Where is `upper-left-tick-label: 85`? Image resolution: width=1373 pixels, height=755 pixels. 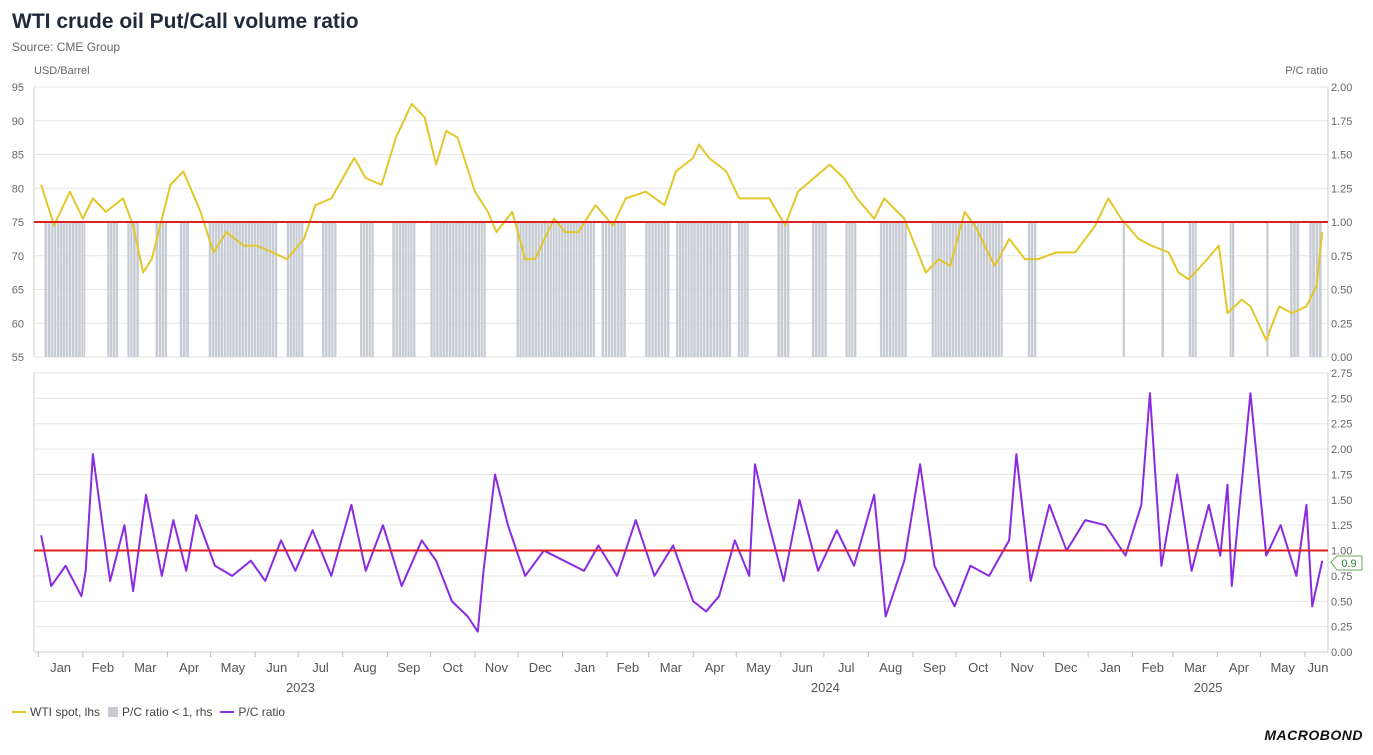
upper-left-tick-label: 85 is located at coordinates (18, 156).